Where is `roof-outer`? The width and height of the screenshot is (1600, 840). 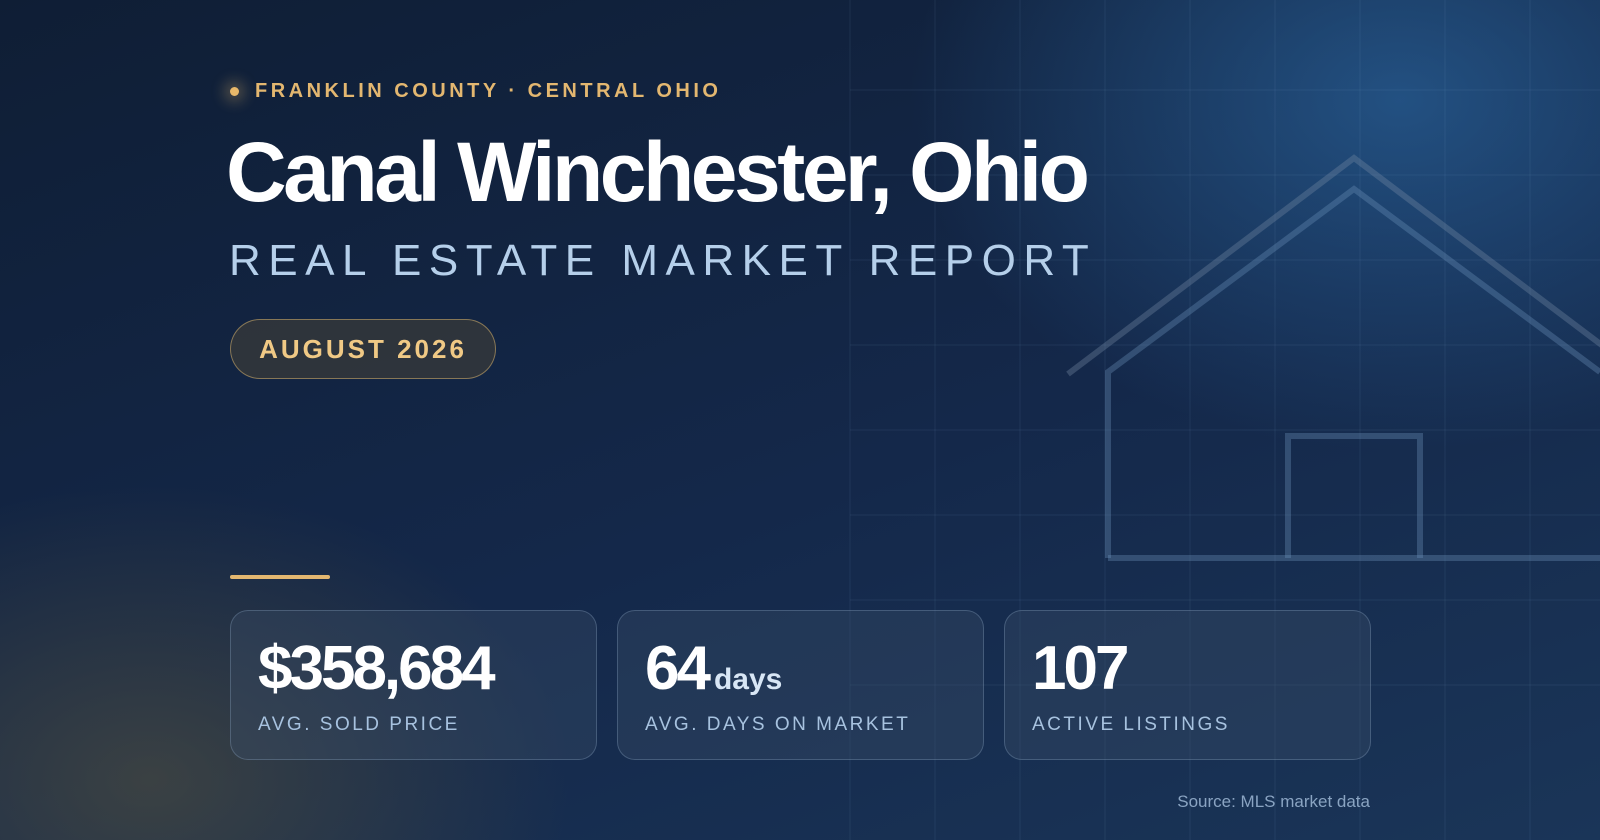
roof-outer is located at coordinates (1333, 265).